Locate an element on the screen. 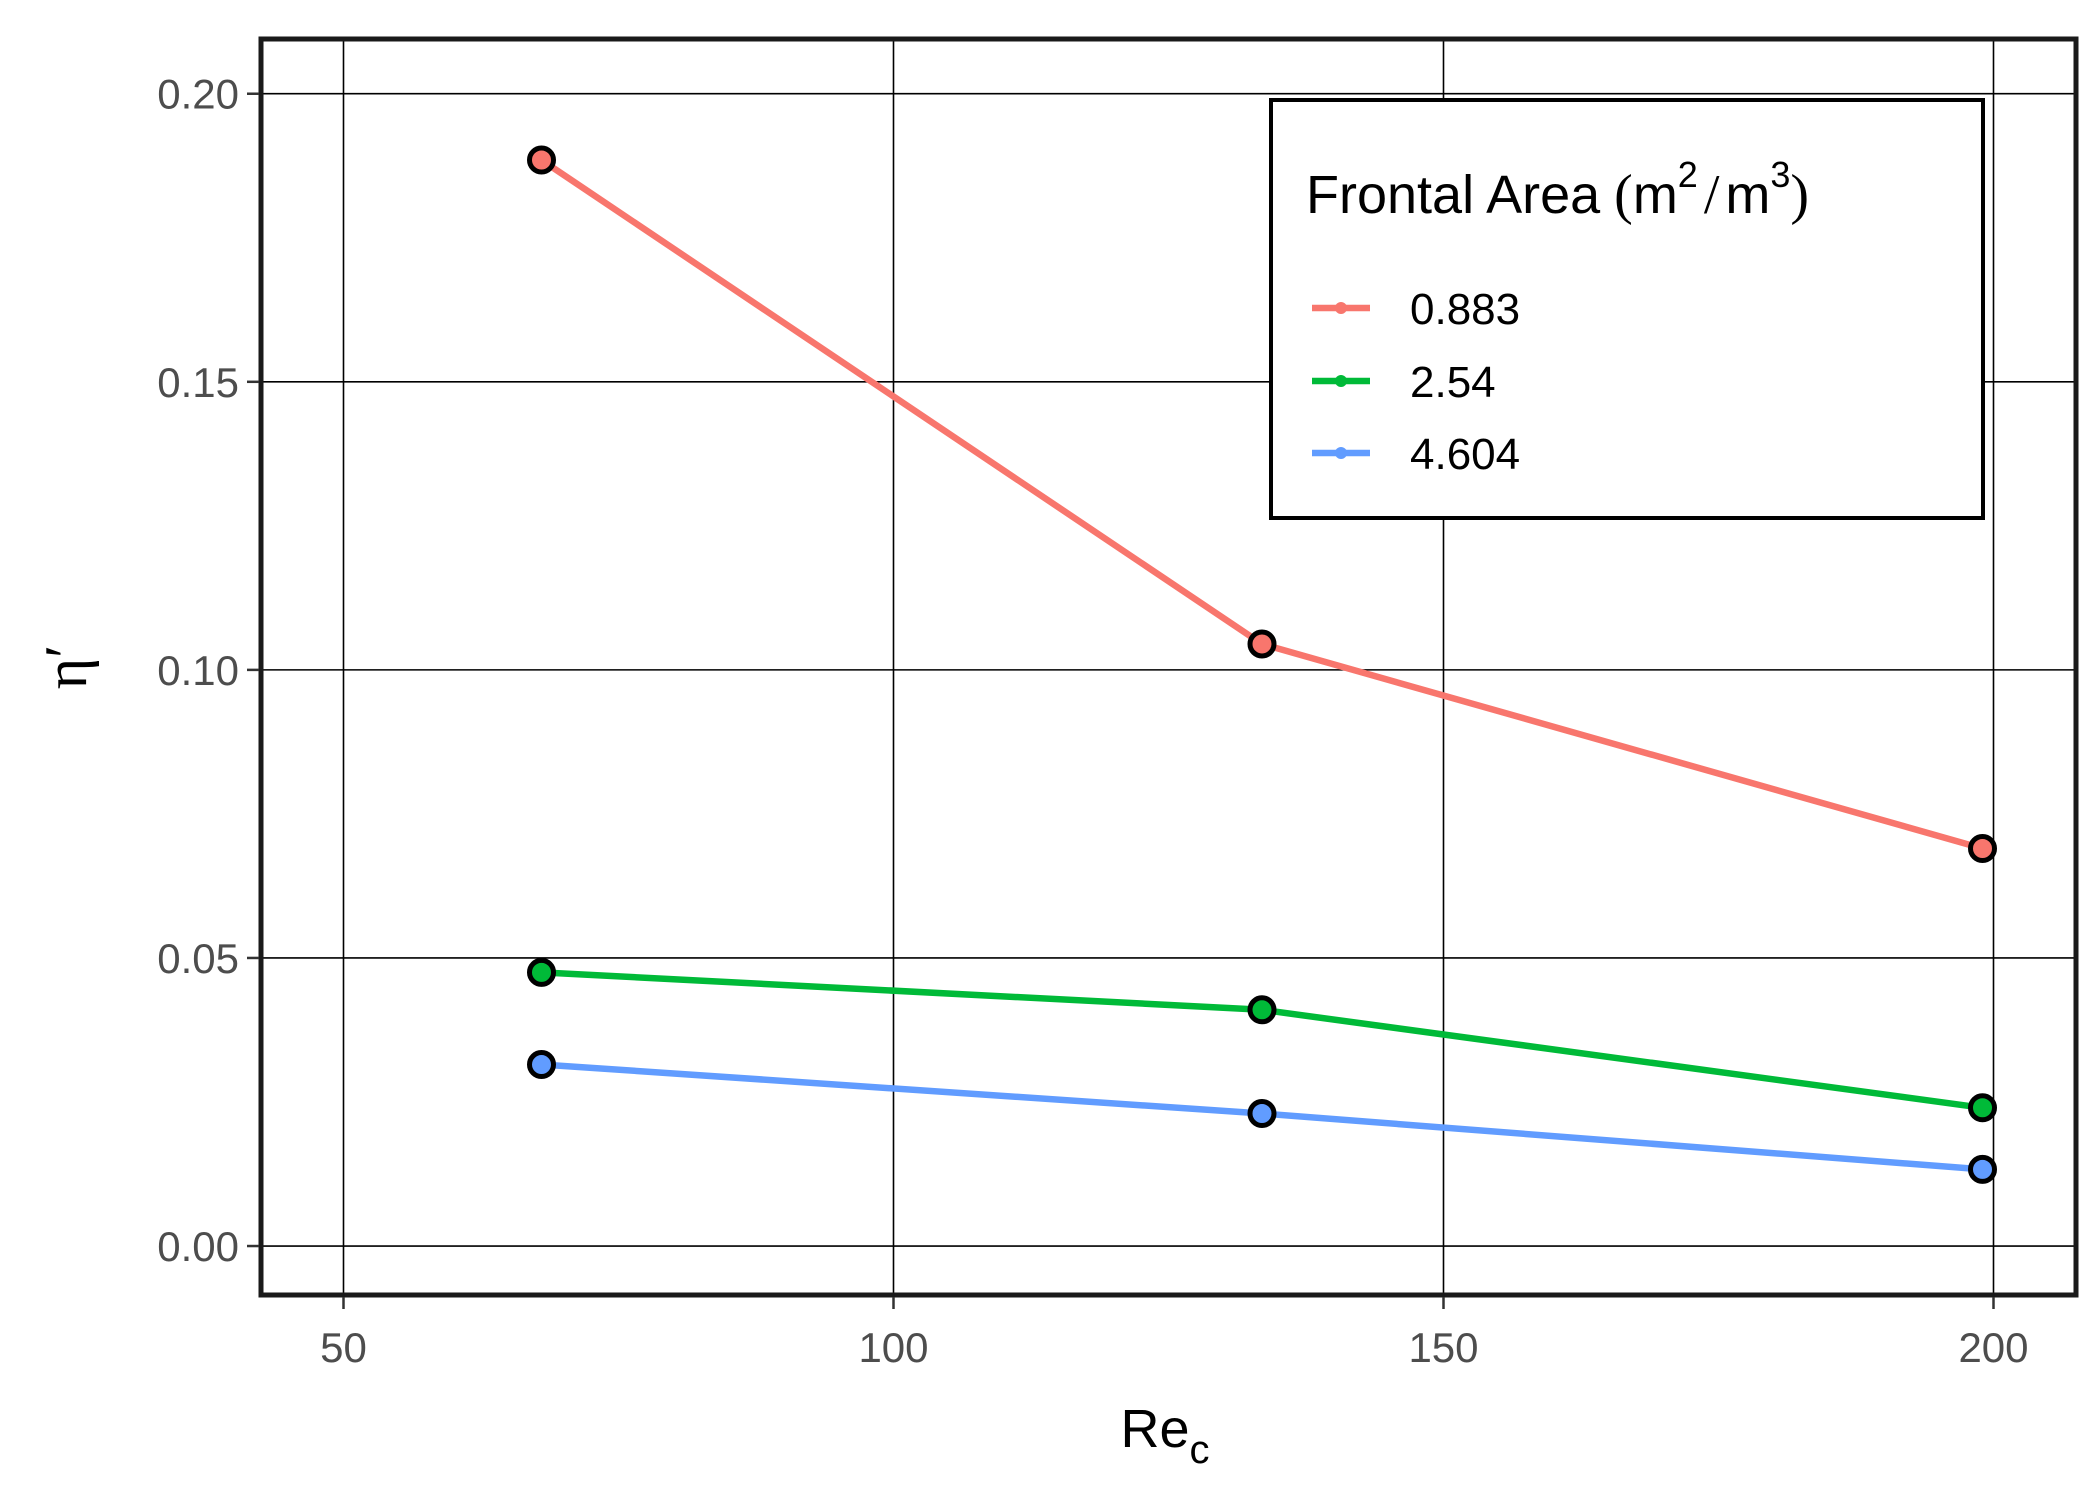 The image size is (2100, 1500). series-line-2.54 is located at coordinates (1262, 1040).